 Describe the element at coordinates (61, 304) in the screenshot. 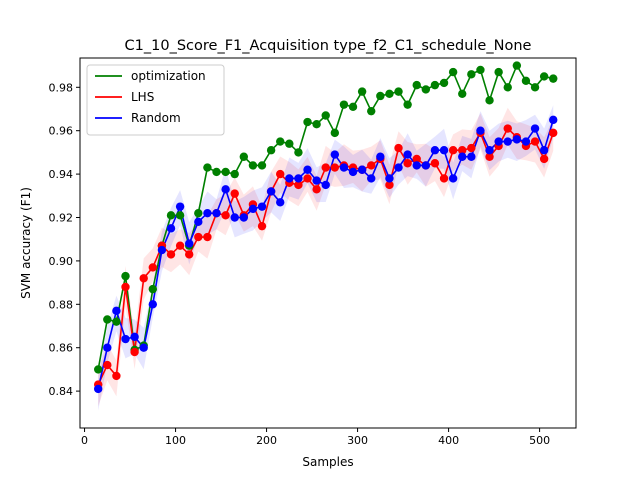

I see `y-tick-label: 0.88` at that location.